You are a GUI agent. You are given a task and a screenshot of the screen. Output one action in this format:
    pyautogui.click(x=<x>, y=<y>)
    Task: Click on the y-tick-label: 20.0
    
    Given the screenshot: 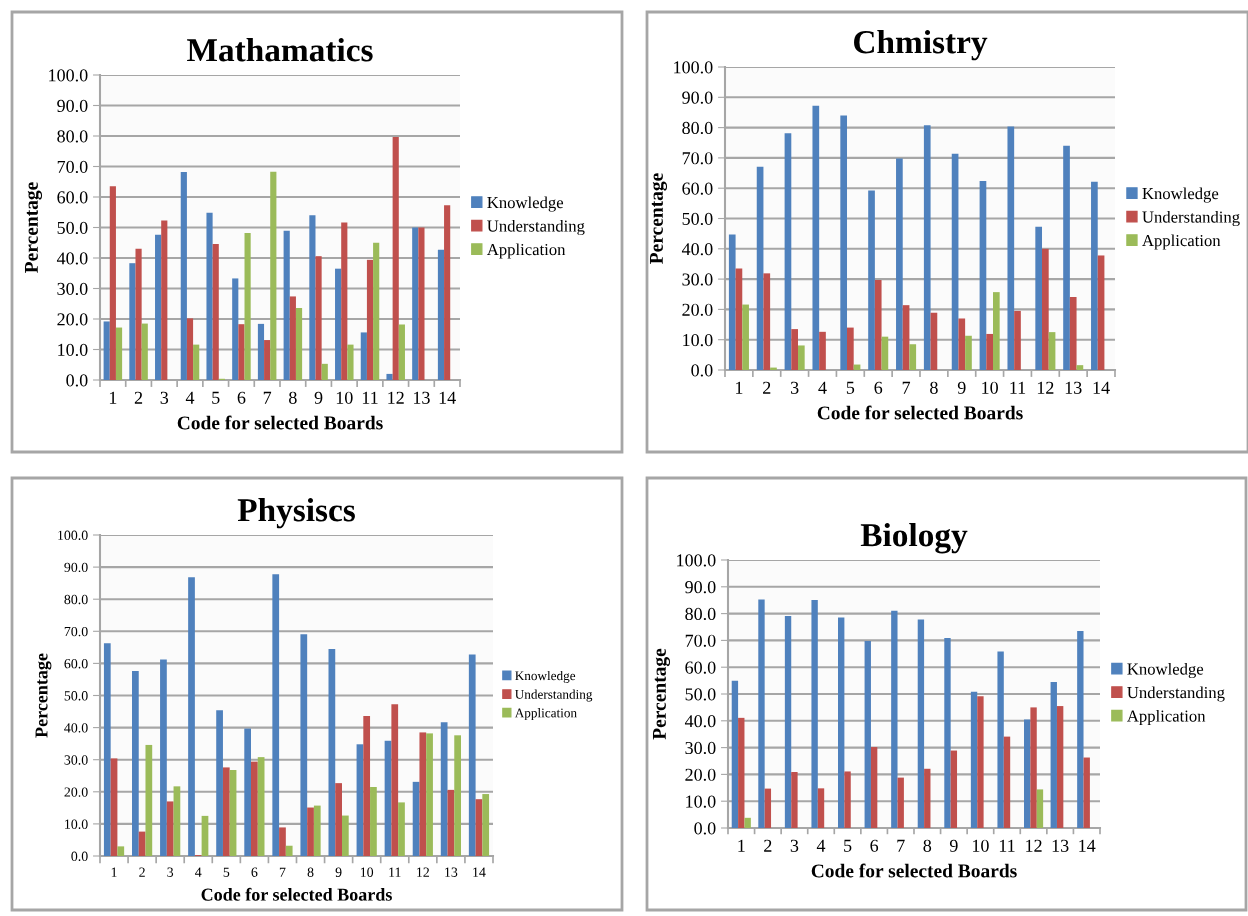 What is the action you would take?
    pyautogui.click(x=76, y=792)
    